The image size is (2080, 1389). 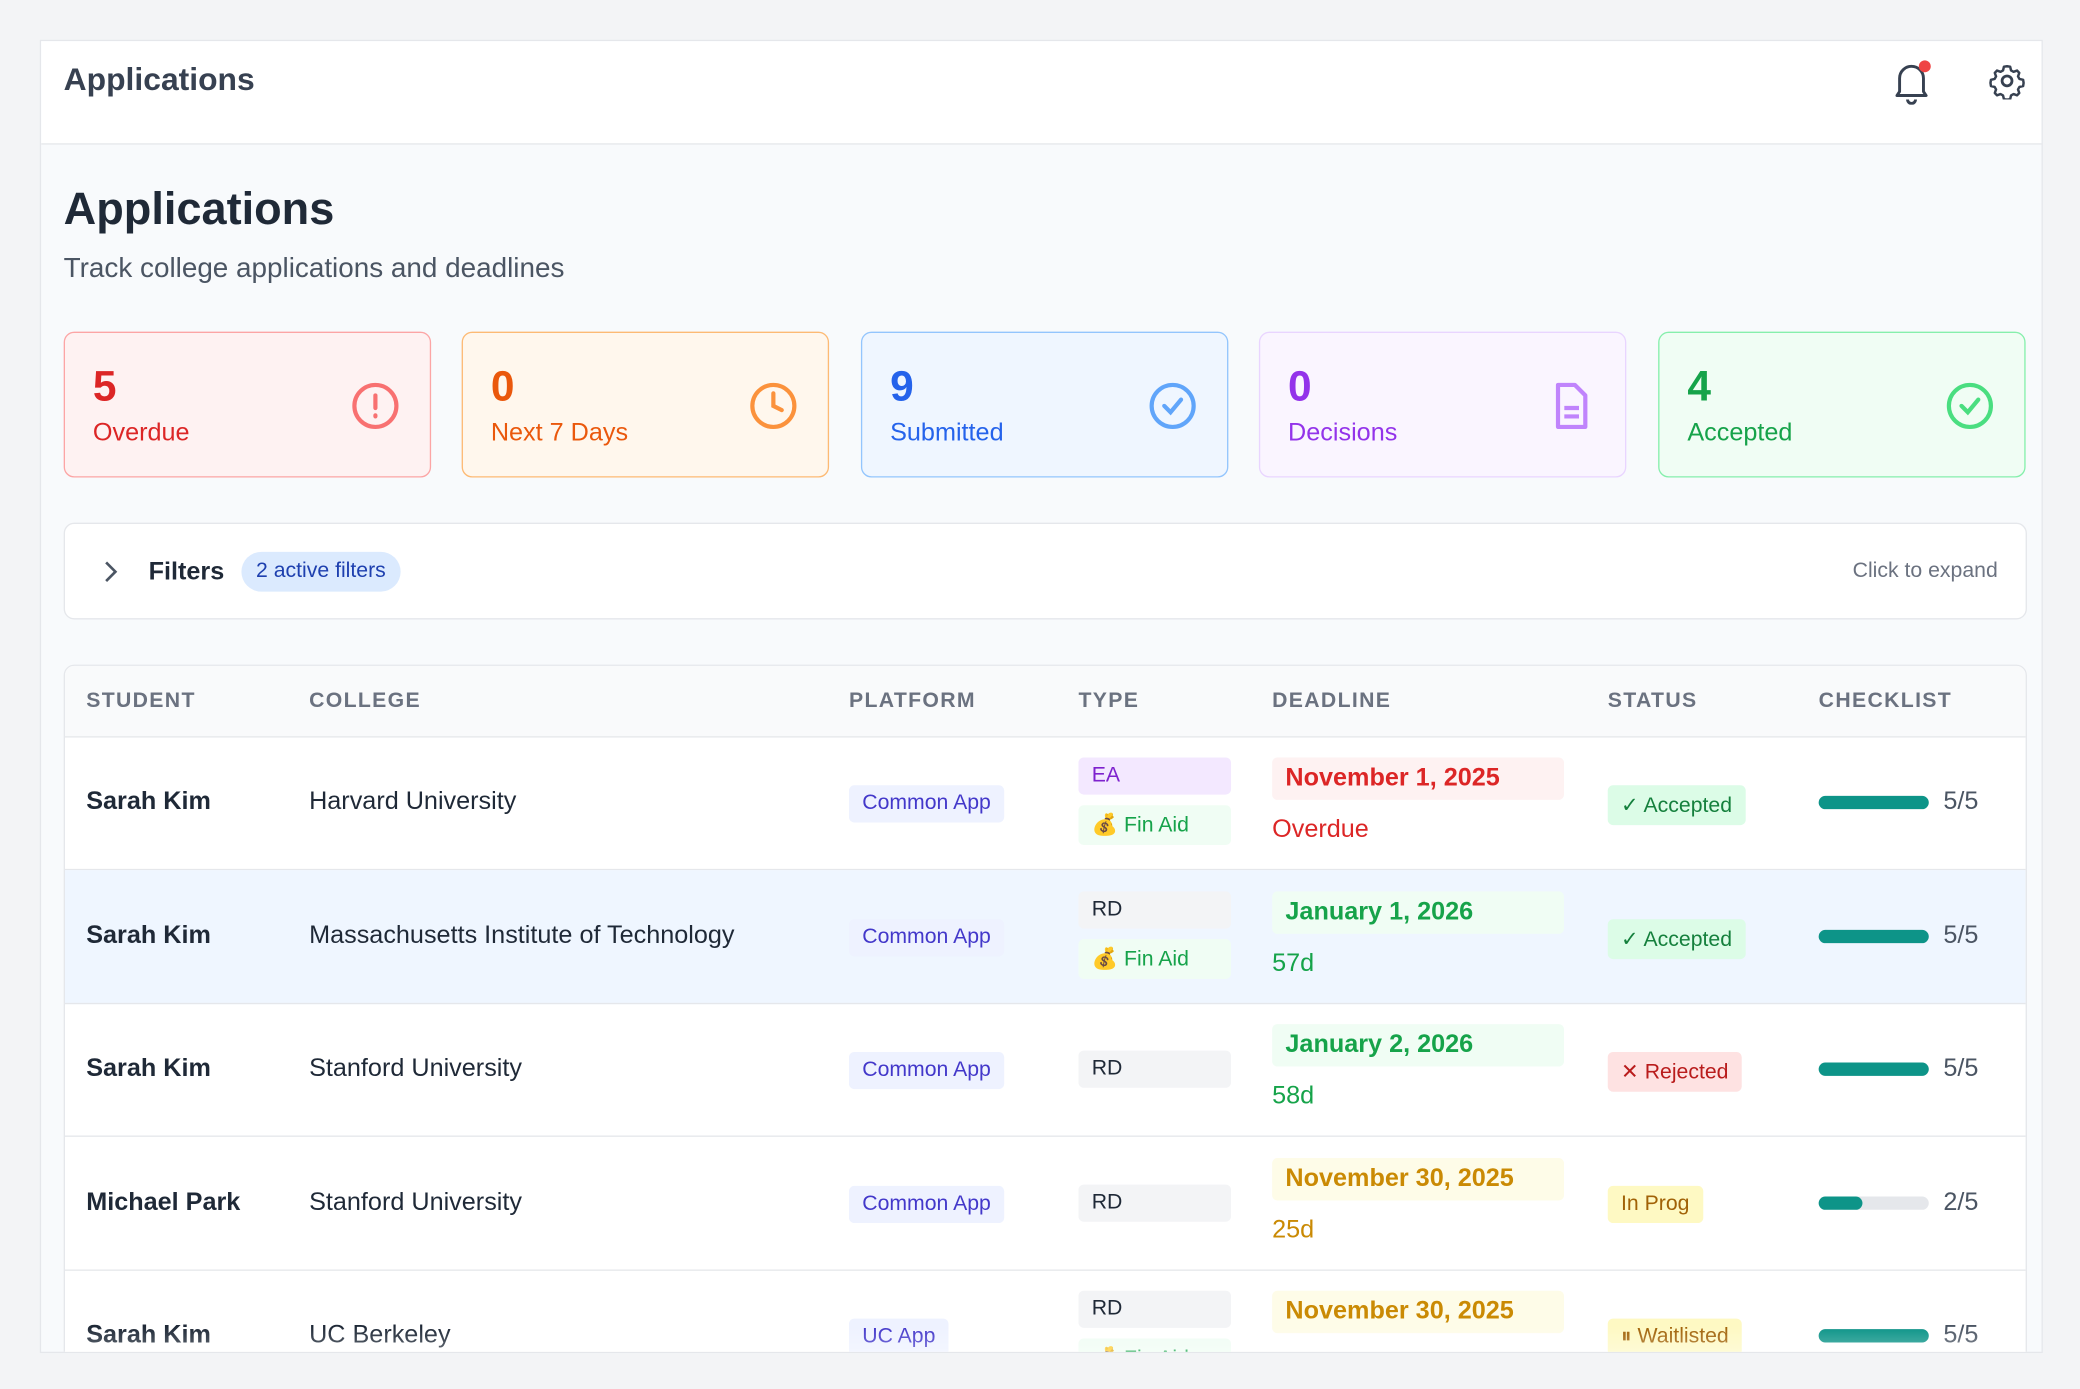 I want to click on notifications-button, so click(x=1912, y=82).